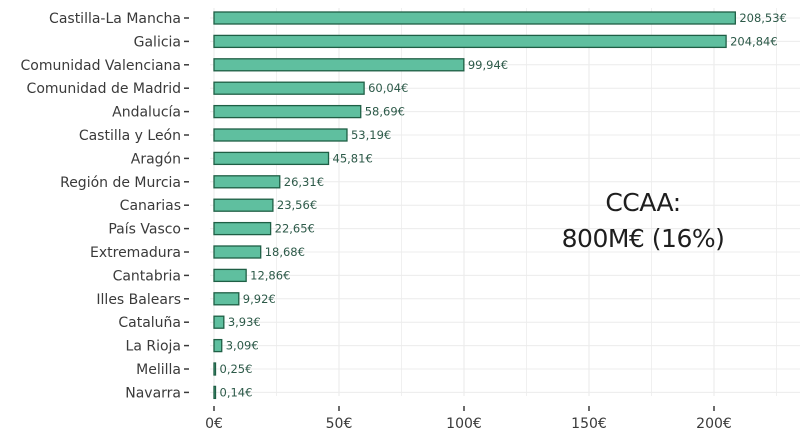 This screenshot has width=805, height=432. I want to click on category-label: Cataluña, so click(149, 323).